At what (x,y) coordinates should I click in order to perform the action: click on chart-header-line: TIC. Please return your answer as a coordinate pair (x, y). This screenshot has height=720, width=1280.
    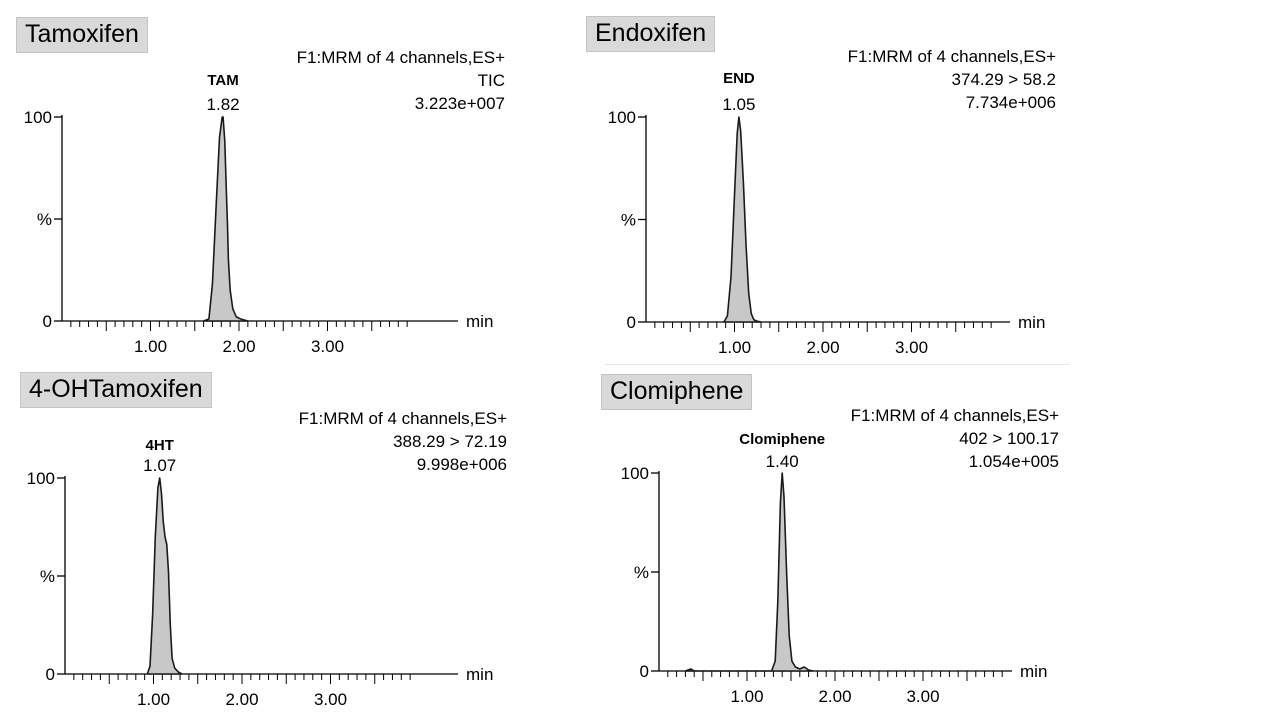
    Looking at the image, I should click on (491, 80).